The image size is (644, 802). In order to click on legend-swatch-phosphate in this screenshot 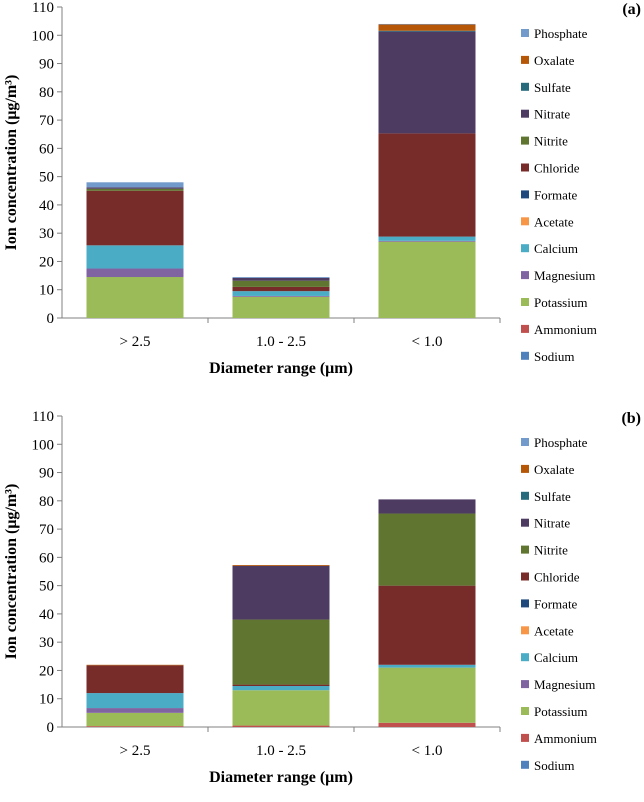, I will do `click(525, 33)`.